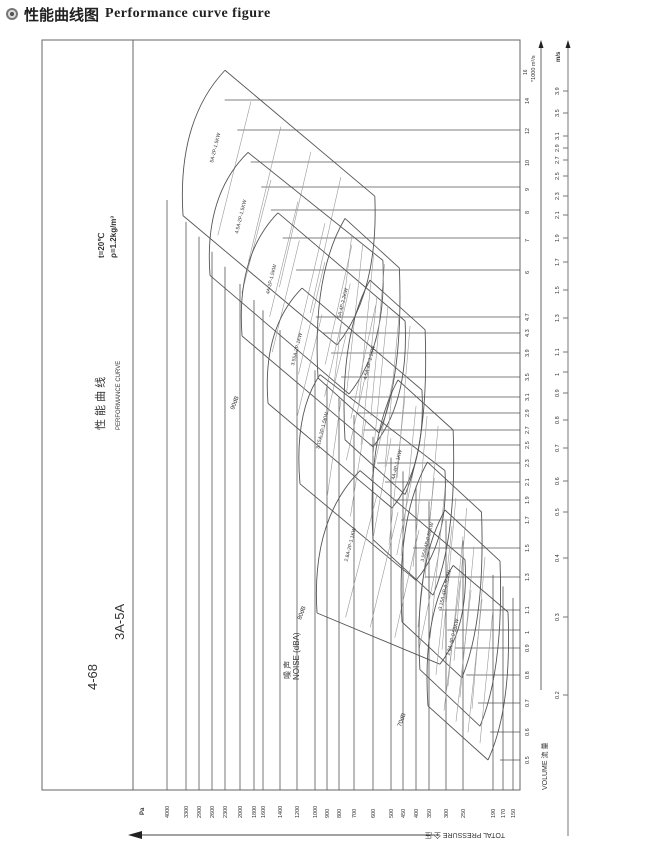 This screenshot has width=650, height=855. Describe the element at coordinates (62, 15) in the screenshot. I see `header-title-cn: 性能曲线图` at that location.